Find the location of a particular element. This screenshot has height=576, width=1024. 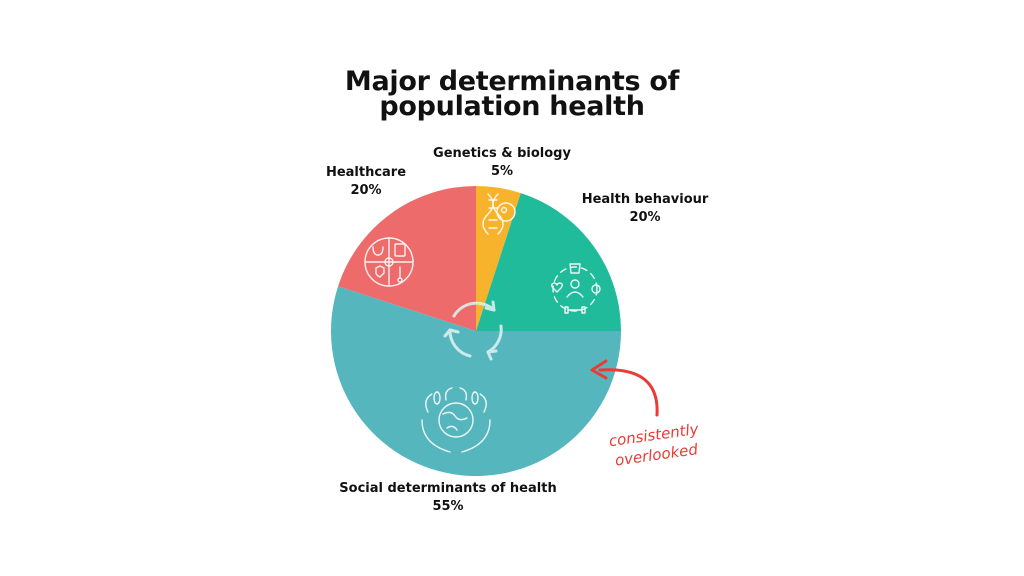

label-social-name: Social determinants of health is located at coordinates (448, 488).